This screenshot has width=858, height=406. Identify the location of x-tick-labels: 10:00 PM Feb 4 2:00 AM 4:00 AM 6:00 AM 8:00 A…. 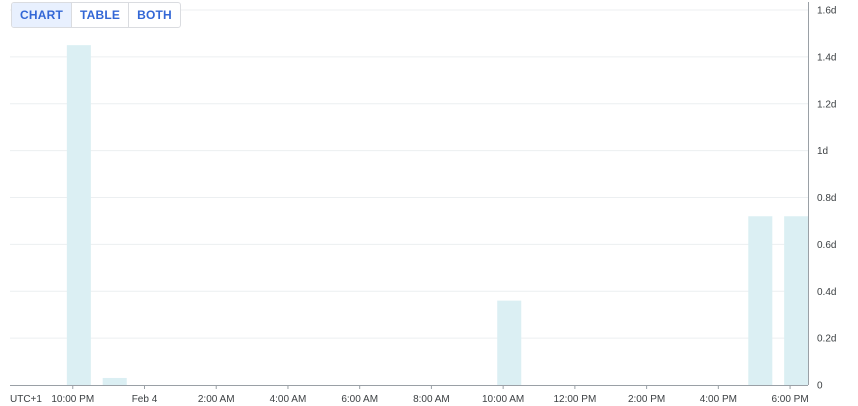
(429, 399).